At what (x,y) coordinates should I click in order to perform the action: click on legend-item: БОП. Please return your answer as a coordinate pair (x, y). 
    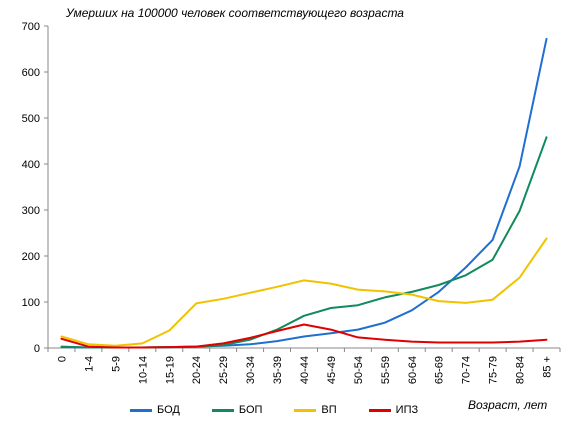
    Looking at the image, I should click on (237, 410).